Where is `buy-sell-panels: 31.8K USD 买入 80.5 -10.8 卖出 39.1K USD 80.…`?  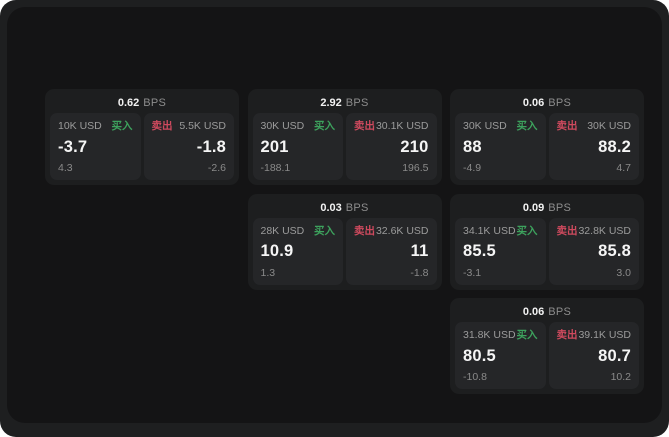
buy-sell-panels: 31.8K USD 买入 80.5 -10.8 卖出 39.1K USD 80.… is located at coordinates (547, 355).